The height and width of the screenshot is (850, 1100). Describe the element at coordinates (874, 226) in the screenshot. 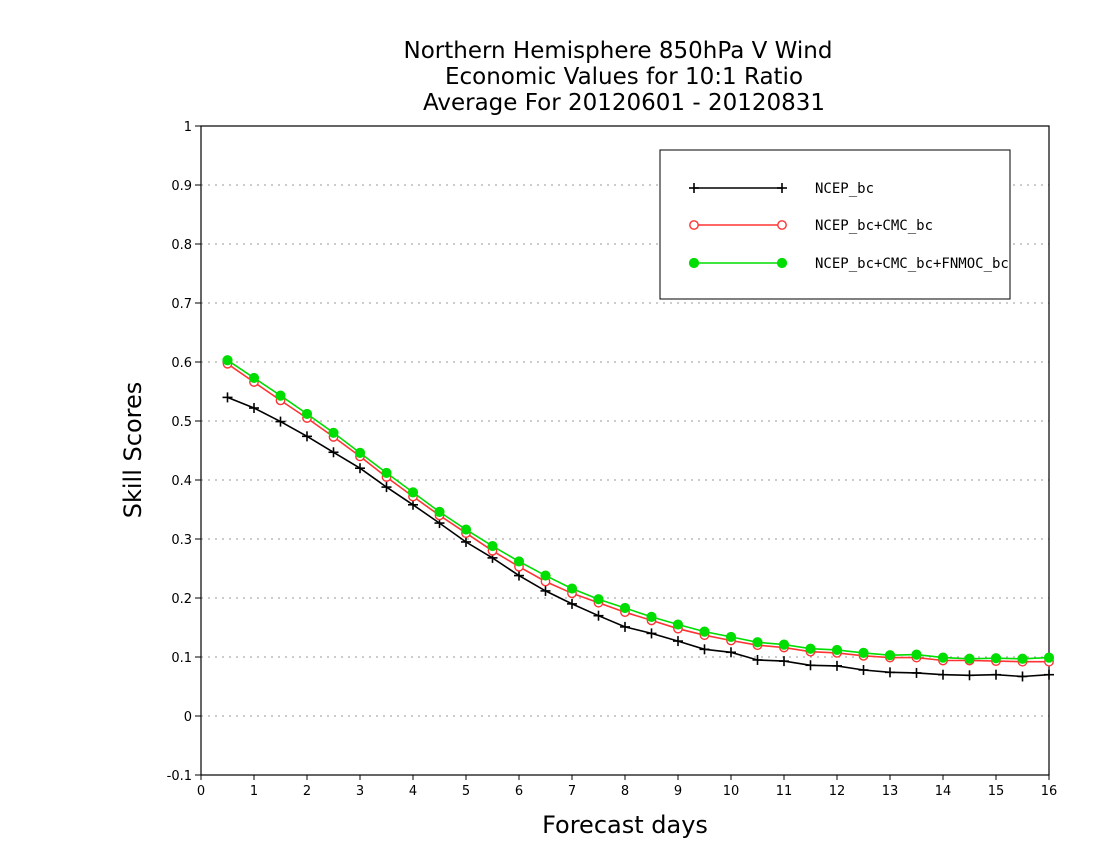

I see `legend-label: NCEP_bc+CMC_bc` at that location.